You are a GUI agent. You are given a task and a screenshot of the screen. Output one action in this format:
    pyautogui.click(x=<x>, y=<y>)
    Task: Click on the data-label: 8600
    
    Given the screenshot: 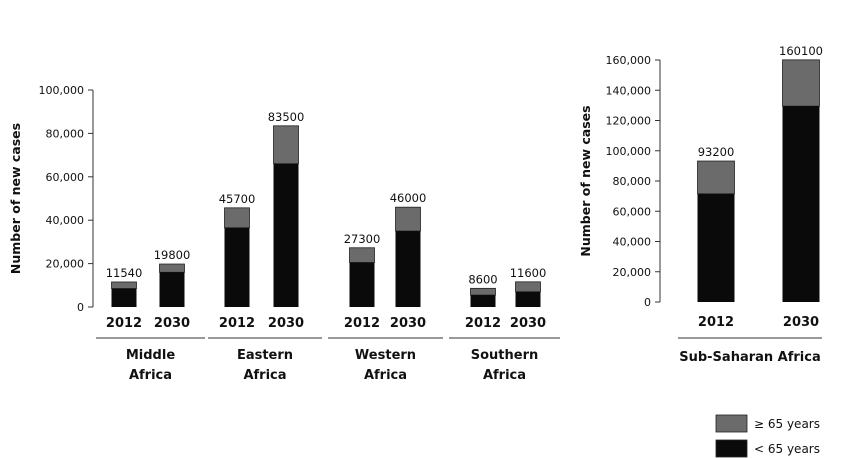 What is the action you would take?
    pyautogui.click(x=482, y=279)
    